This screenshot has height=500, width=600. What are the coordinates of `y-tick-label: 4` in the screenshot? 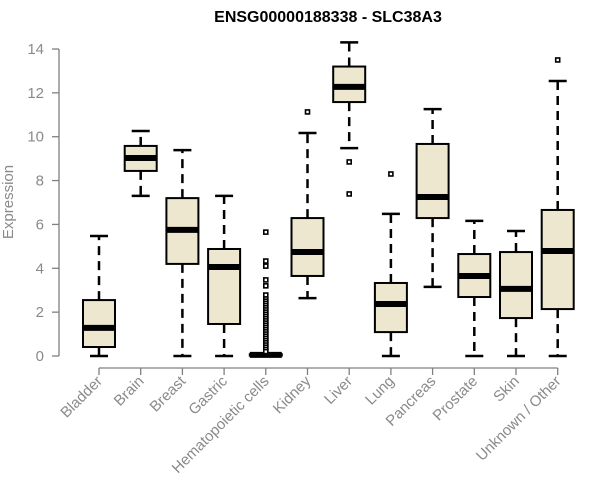 It's located at (40, 268).